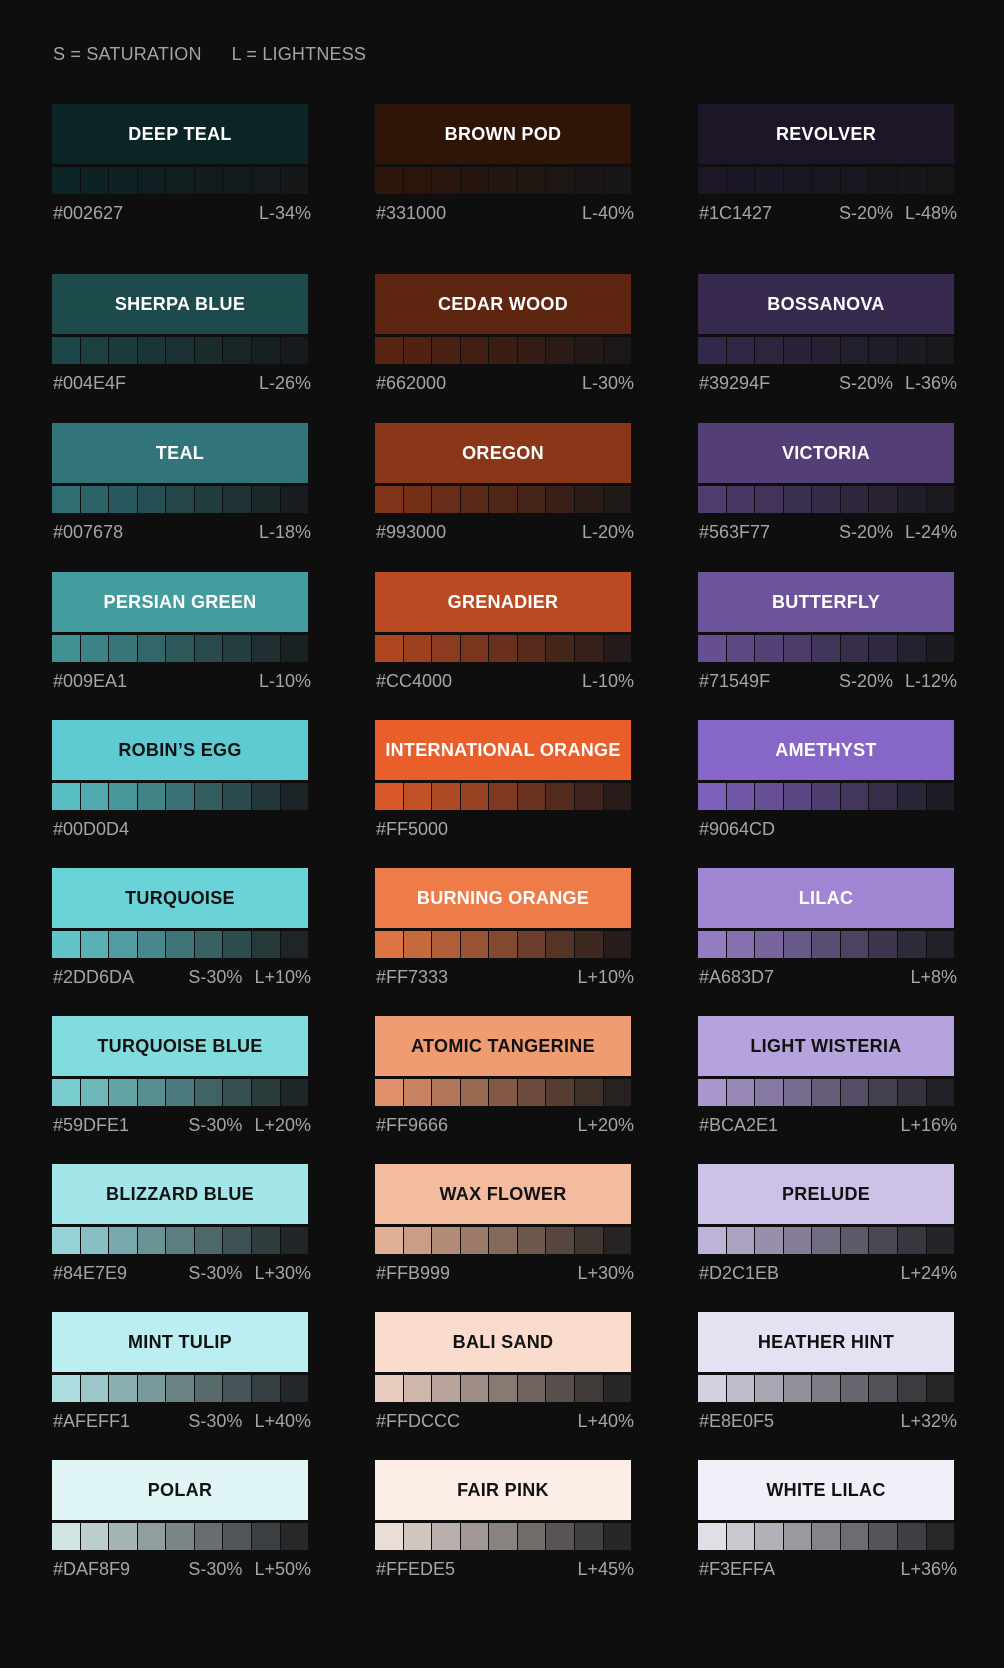 This screenshot has width=1004, height=1668. Describe the element at coordinates (411, 383) in the screenshot. I see `hex-code: #662000` at that location.